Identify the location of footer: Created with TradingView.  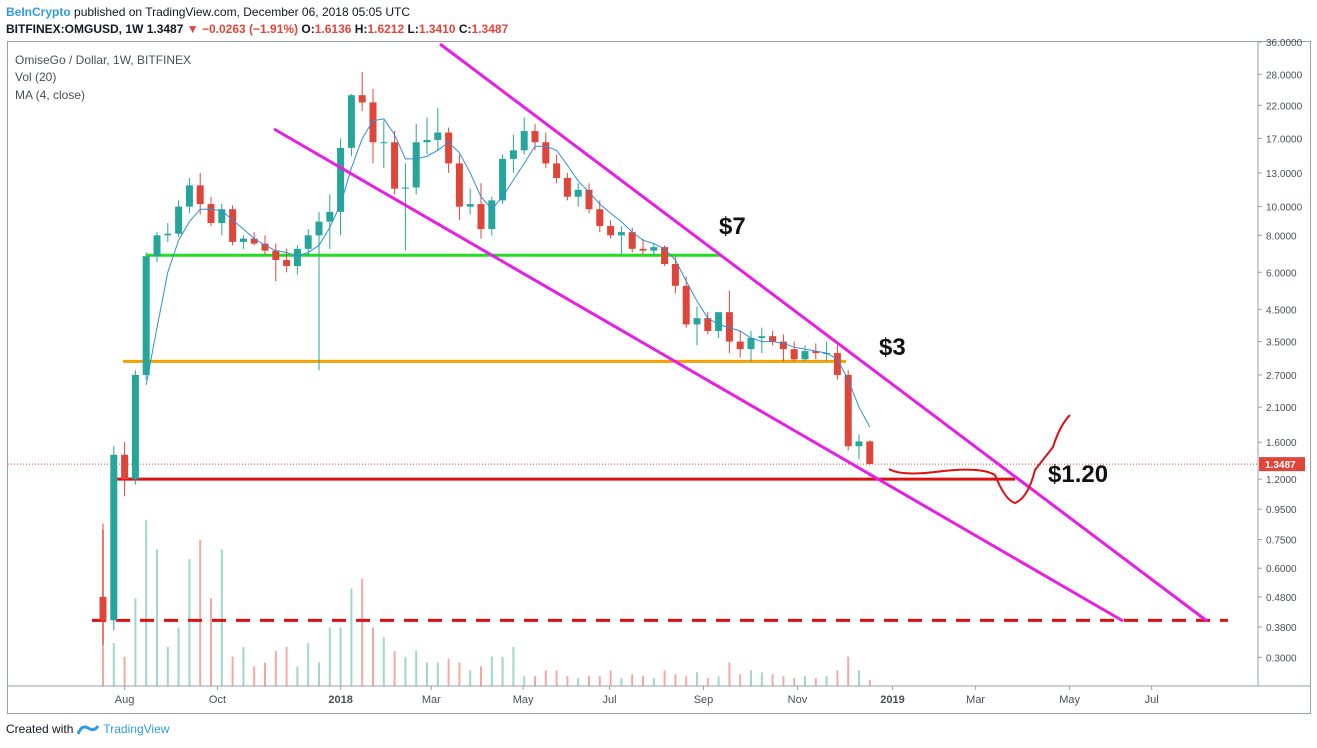
(87, 729).